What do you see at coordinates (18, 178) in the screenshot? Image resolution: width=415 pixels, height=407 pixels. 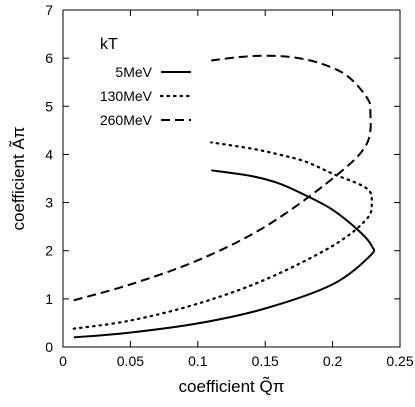 I see `y-axis-title: coefficient Ãπ` at bounding box center [18, 178].